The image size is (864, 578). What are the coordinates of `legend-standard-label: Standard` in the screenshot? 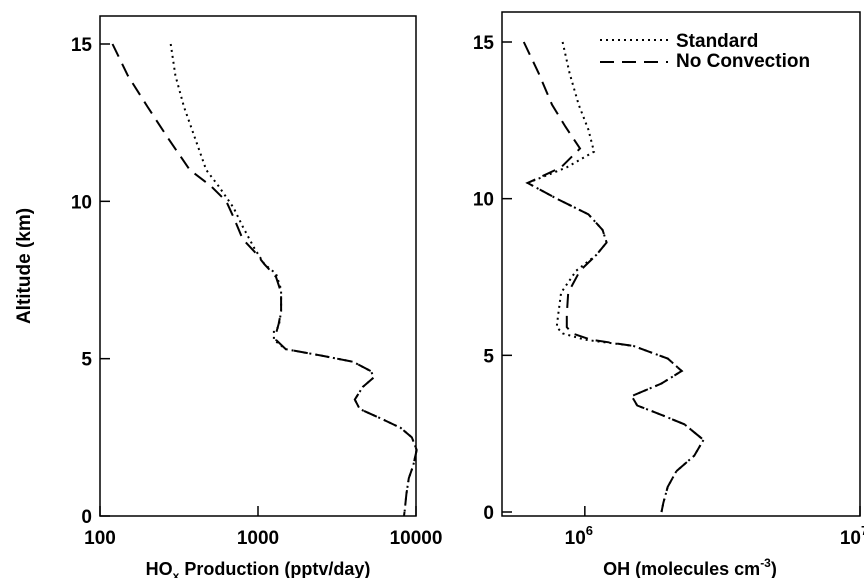 It's located at (717, 41).